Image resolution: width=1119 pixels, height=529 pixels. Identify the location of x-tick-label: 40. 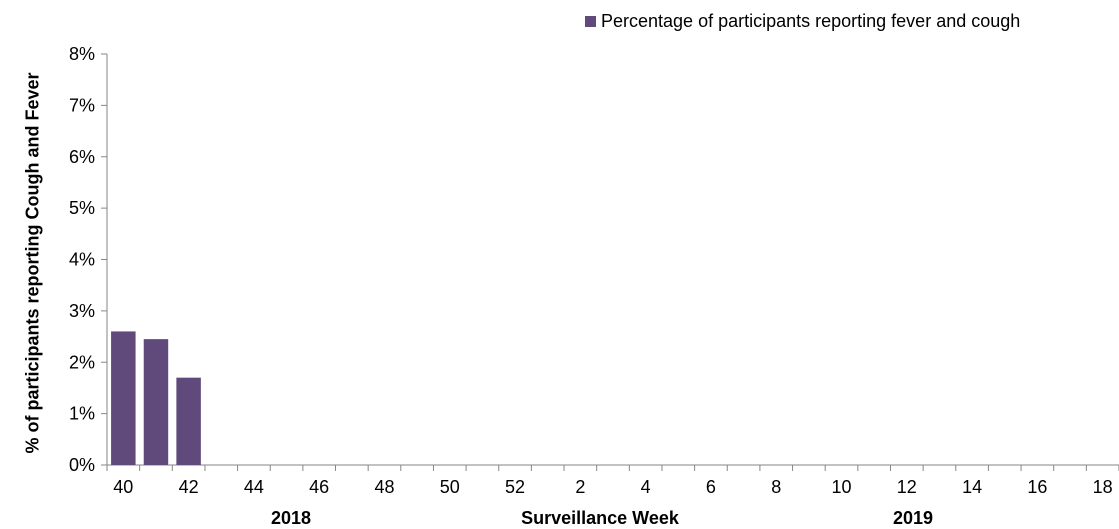
(123, 487).